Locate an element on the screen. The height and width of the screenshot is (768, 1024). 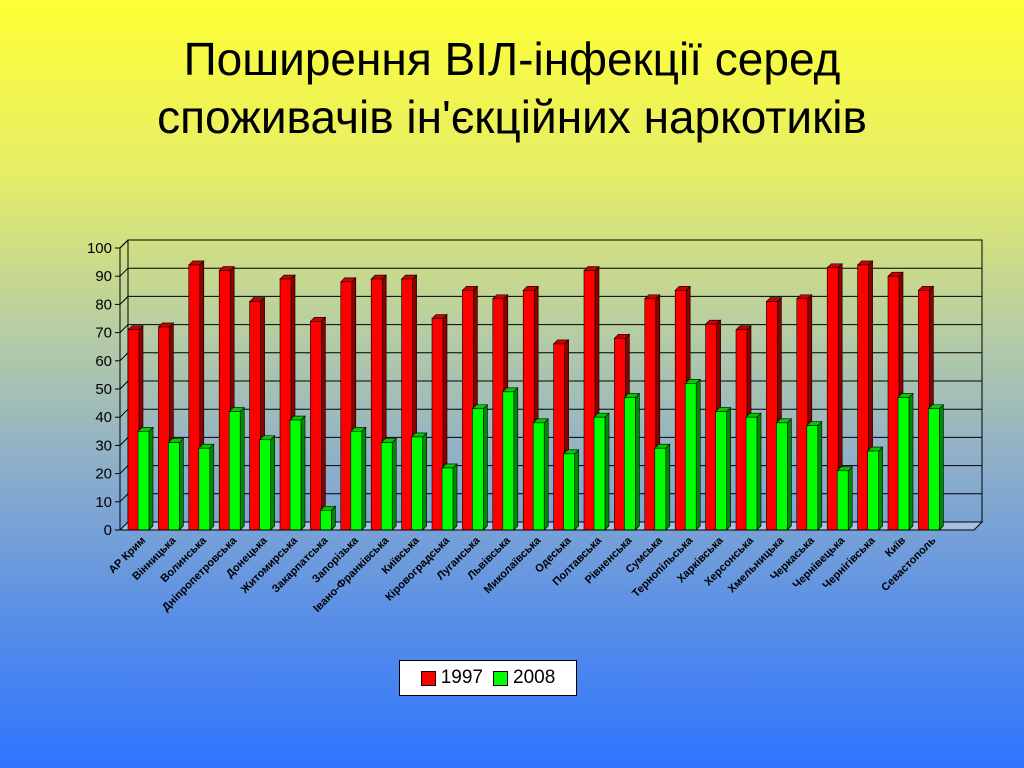
y-tick-label: 70 is located at coordinates (103, 333).